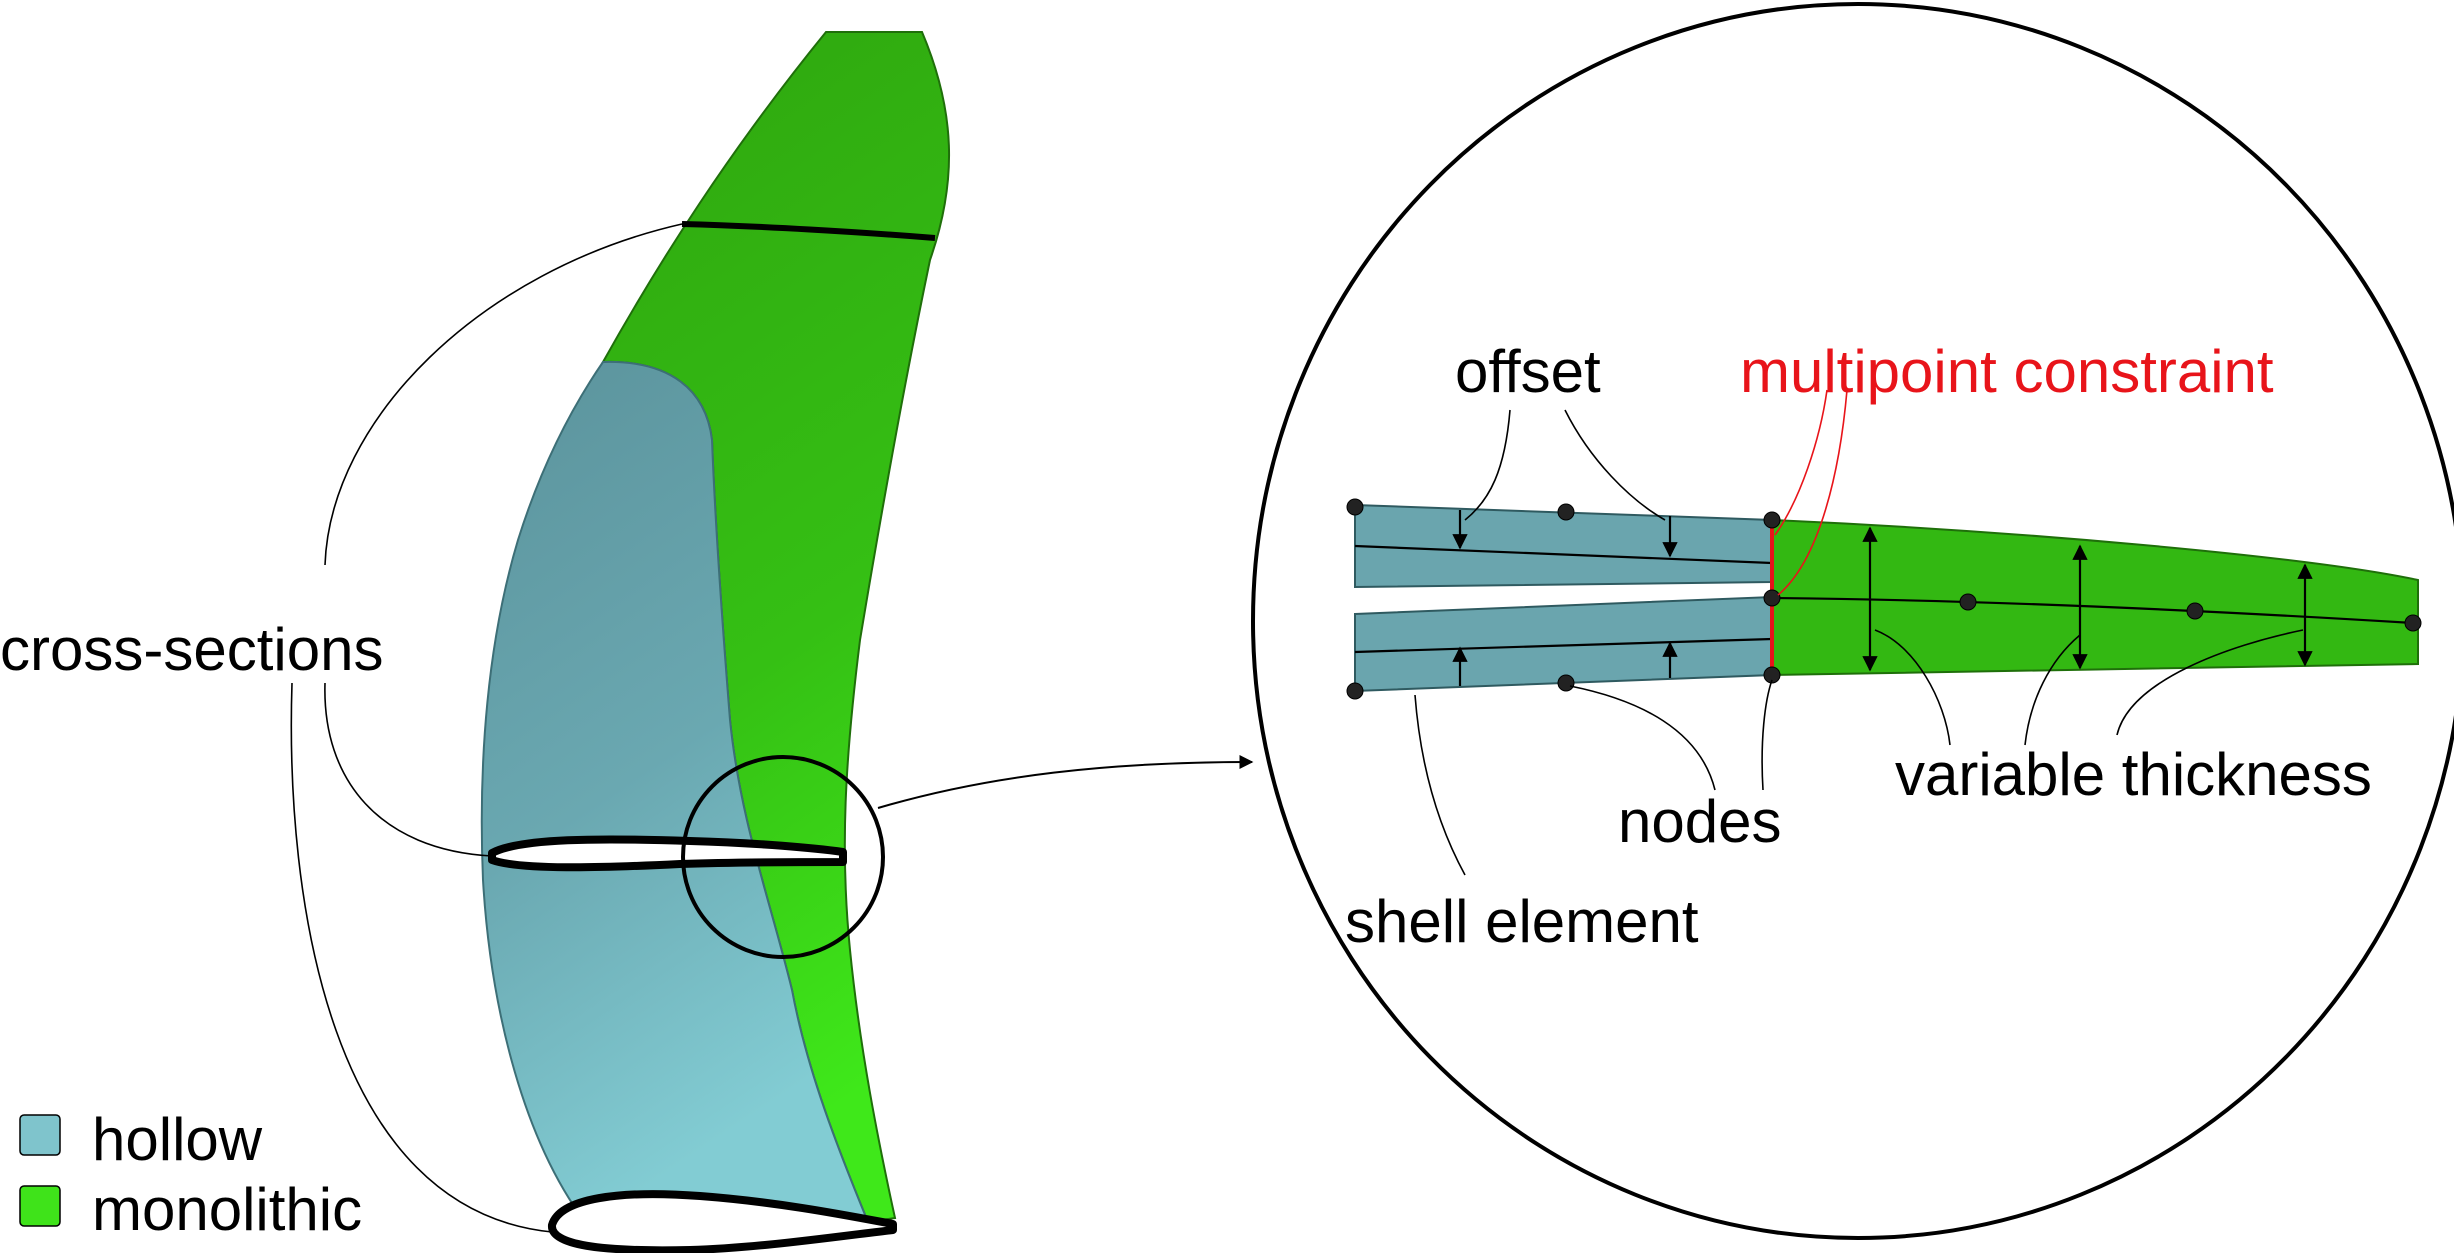  What do you see at coordinates (675, 792) in the screenshot?
I see `hollow-region` at bounding box center [675, 792].